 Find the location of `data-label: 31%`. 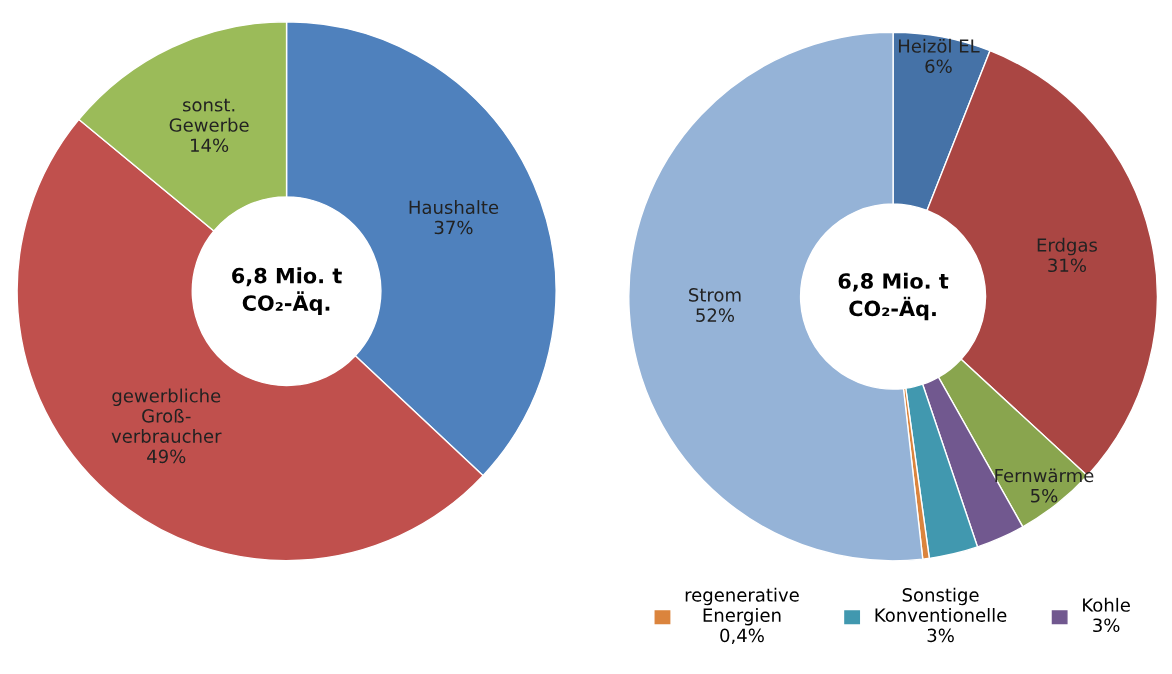

data-label: 31% is located at coordinates (1067, 265).